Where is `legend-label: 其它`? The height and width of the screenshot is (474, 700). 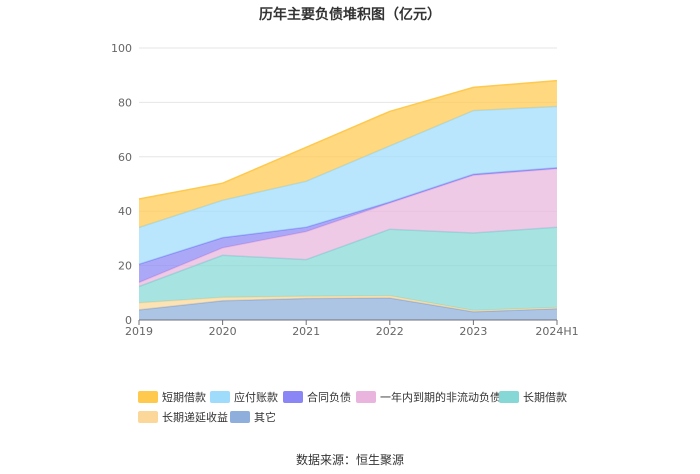
legend-label: 其它 is located at coordinates (265, 417).